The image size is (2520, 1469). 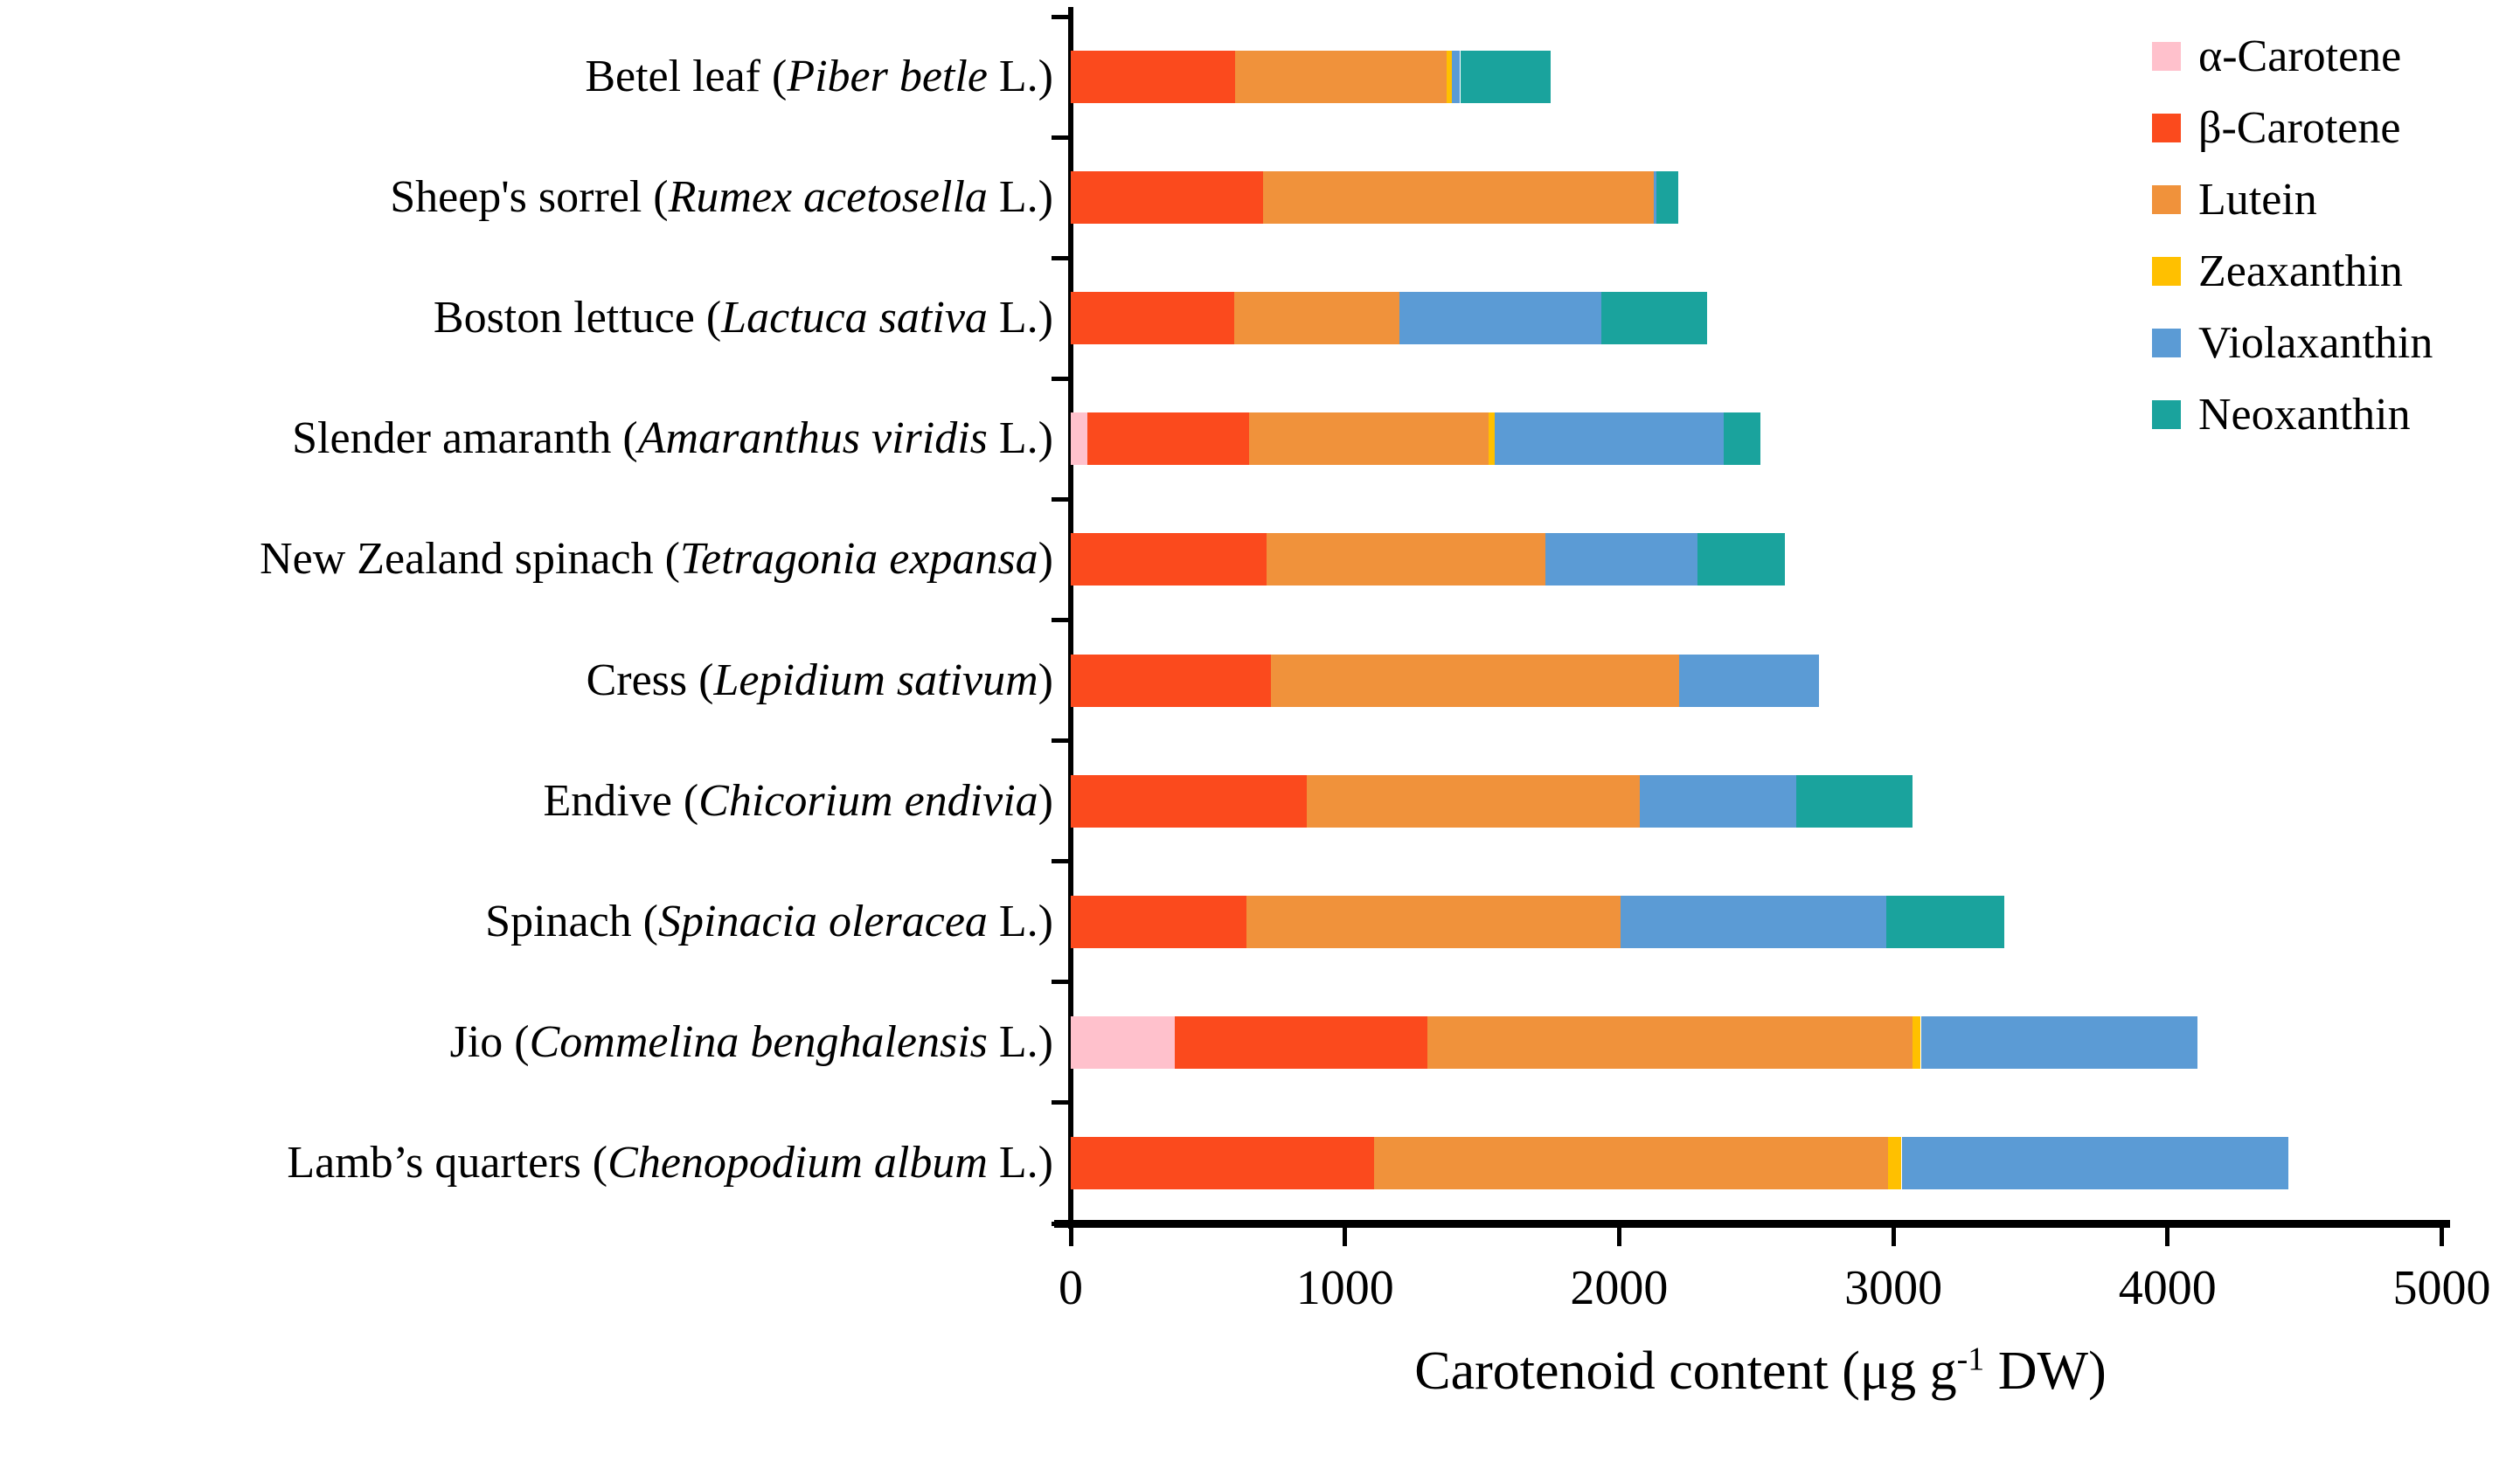 I want to click on category-label: Endive (Chicorium endivia), so click(x=526, y=801).